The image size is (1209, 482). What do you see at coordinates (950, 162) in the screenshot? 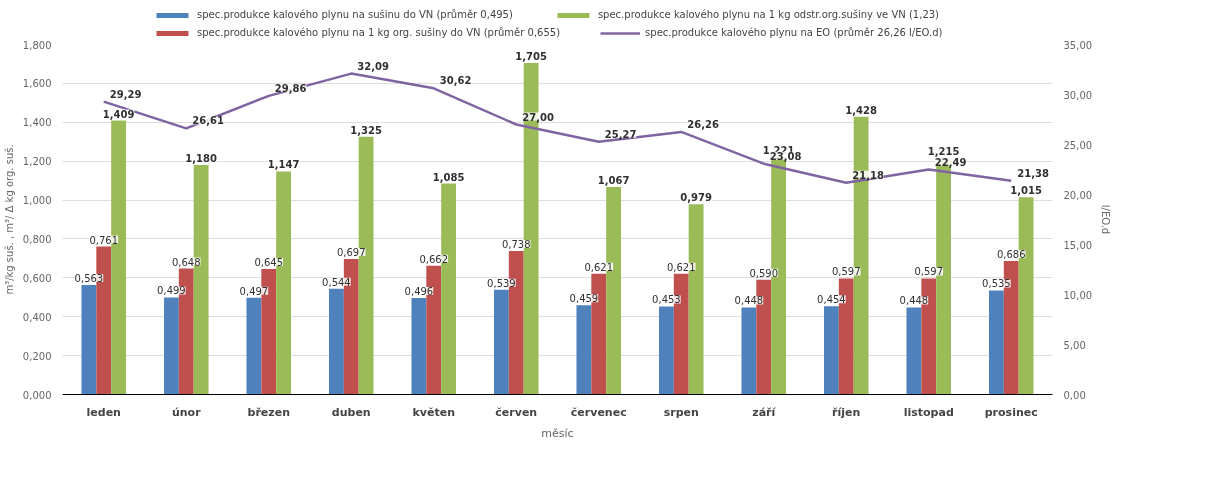
I see `data-label: 22,49` at bounding box center [950, 162].